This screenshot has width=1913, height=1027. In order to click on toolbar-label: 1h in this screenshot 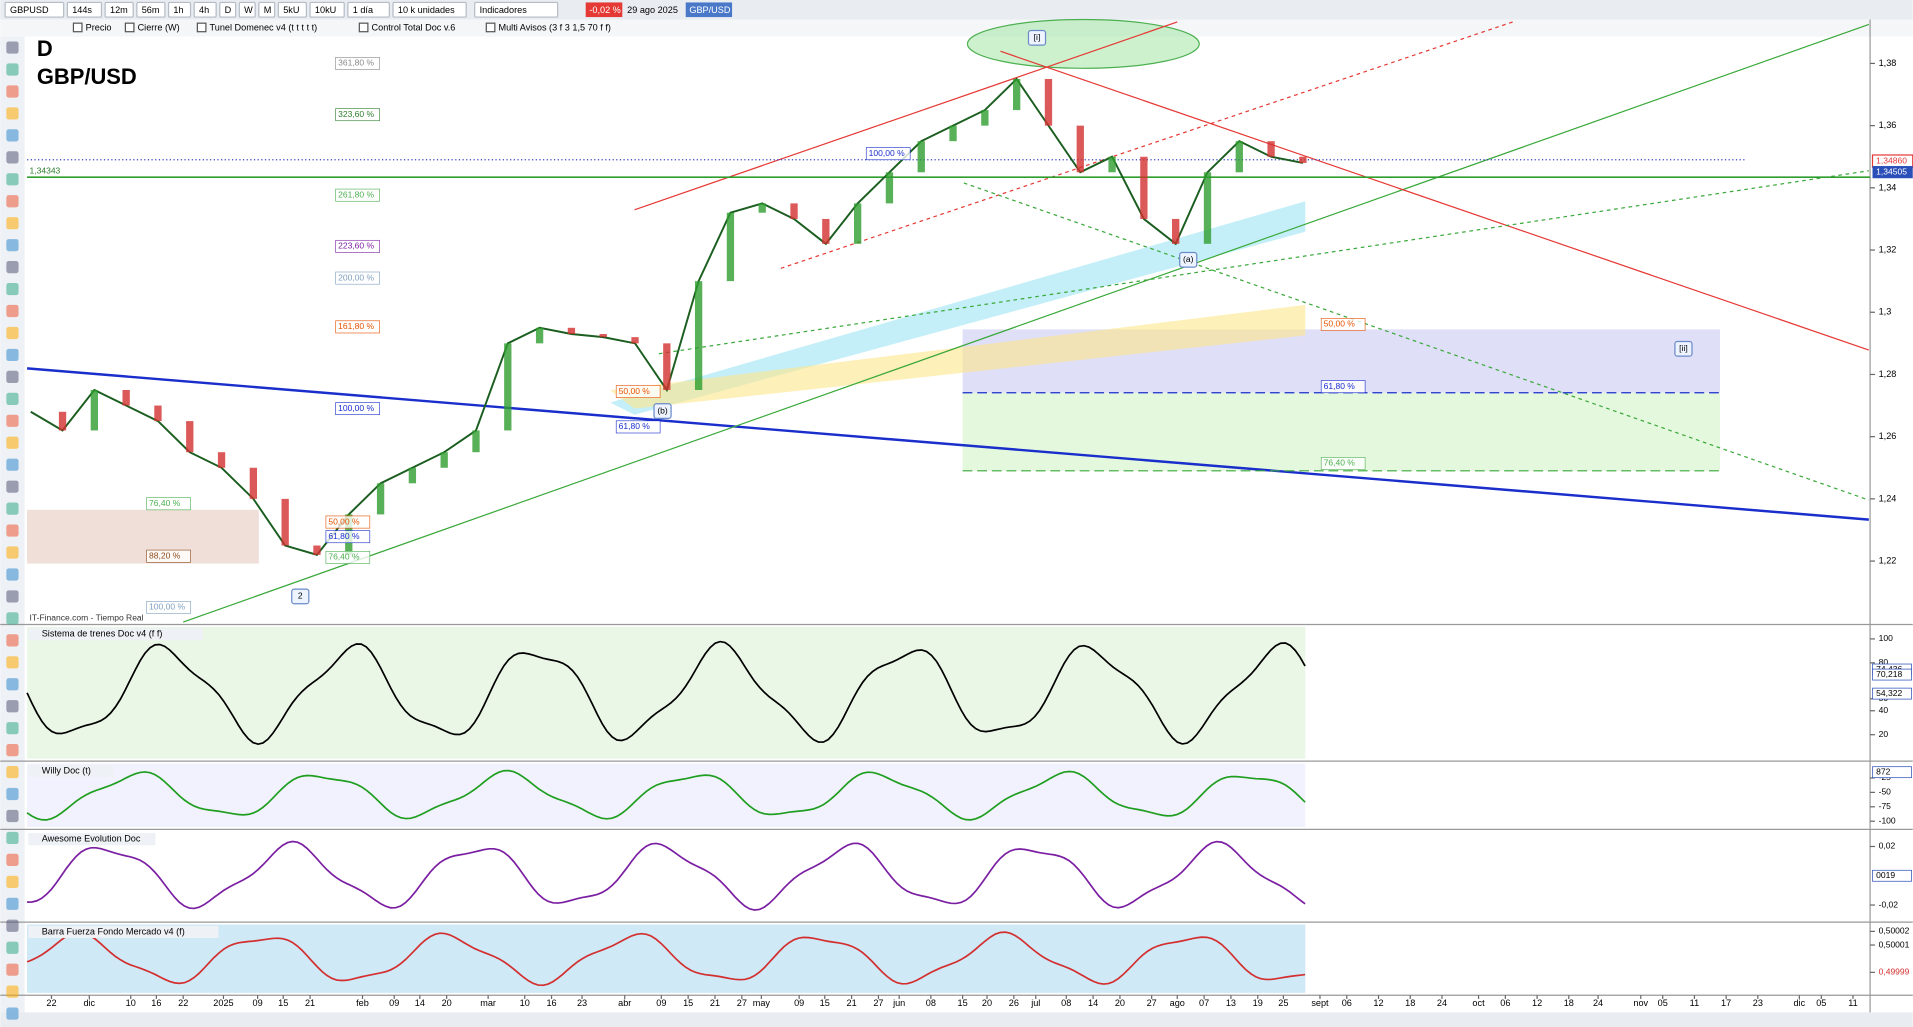, I will do `click(178, 10)`.